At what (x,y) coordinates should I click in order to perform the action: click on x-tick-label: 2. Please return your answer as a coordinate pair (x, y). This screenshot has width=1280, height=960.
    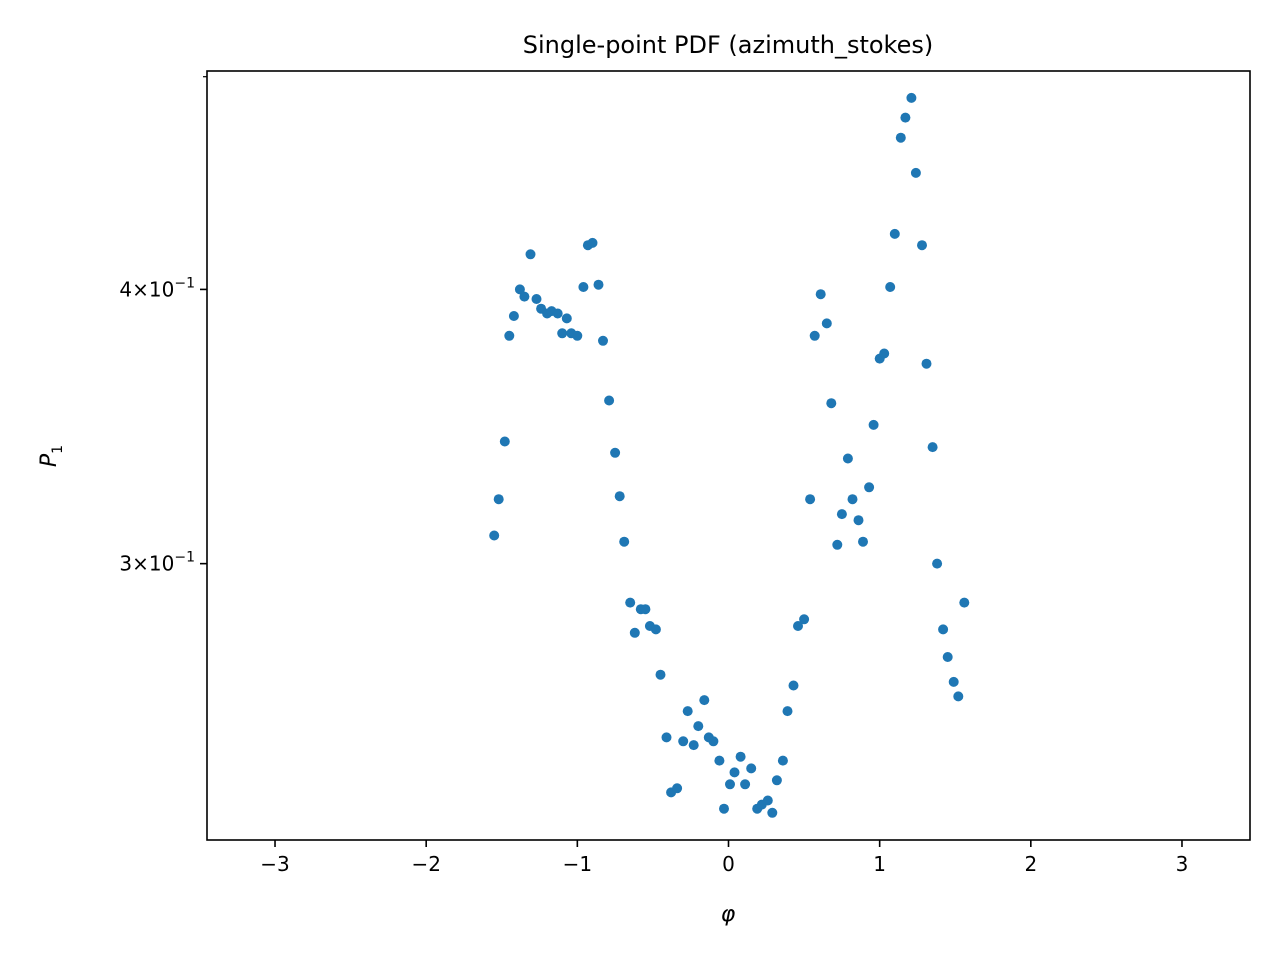
    Looking at the image, I should click on (1030, 864).